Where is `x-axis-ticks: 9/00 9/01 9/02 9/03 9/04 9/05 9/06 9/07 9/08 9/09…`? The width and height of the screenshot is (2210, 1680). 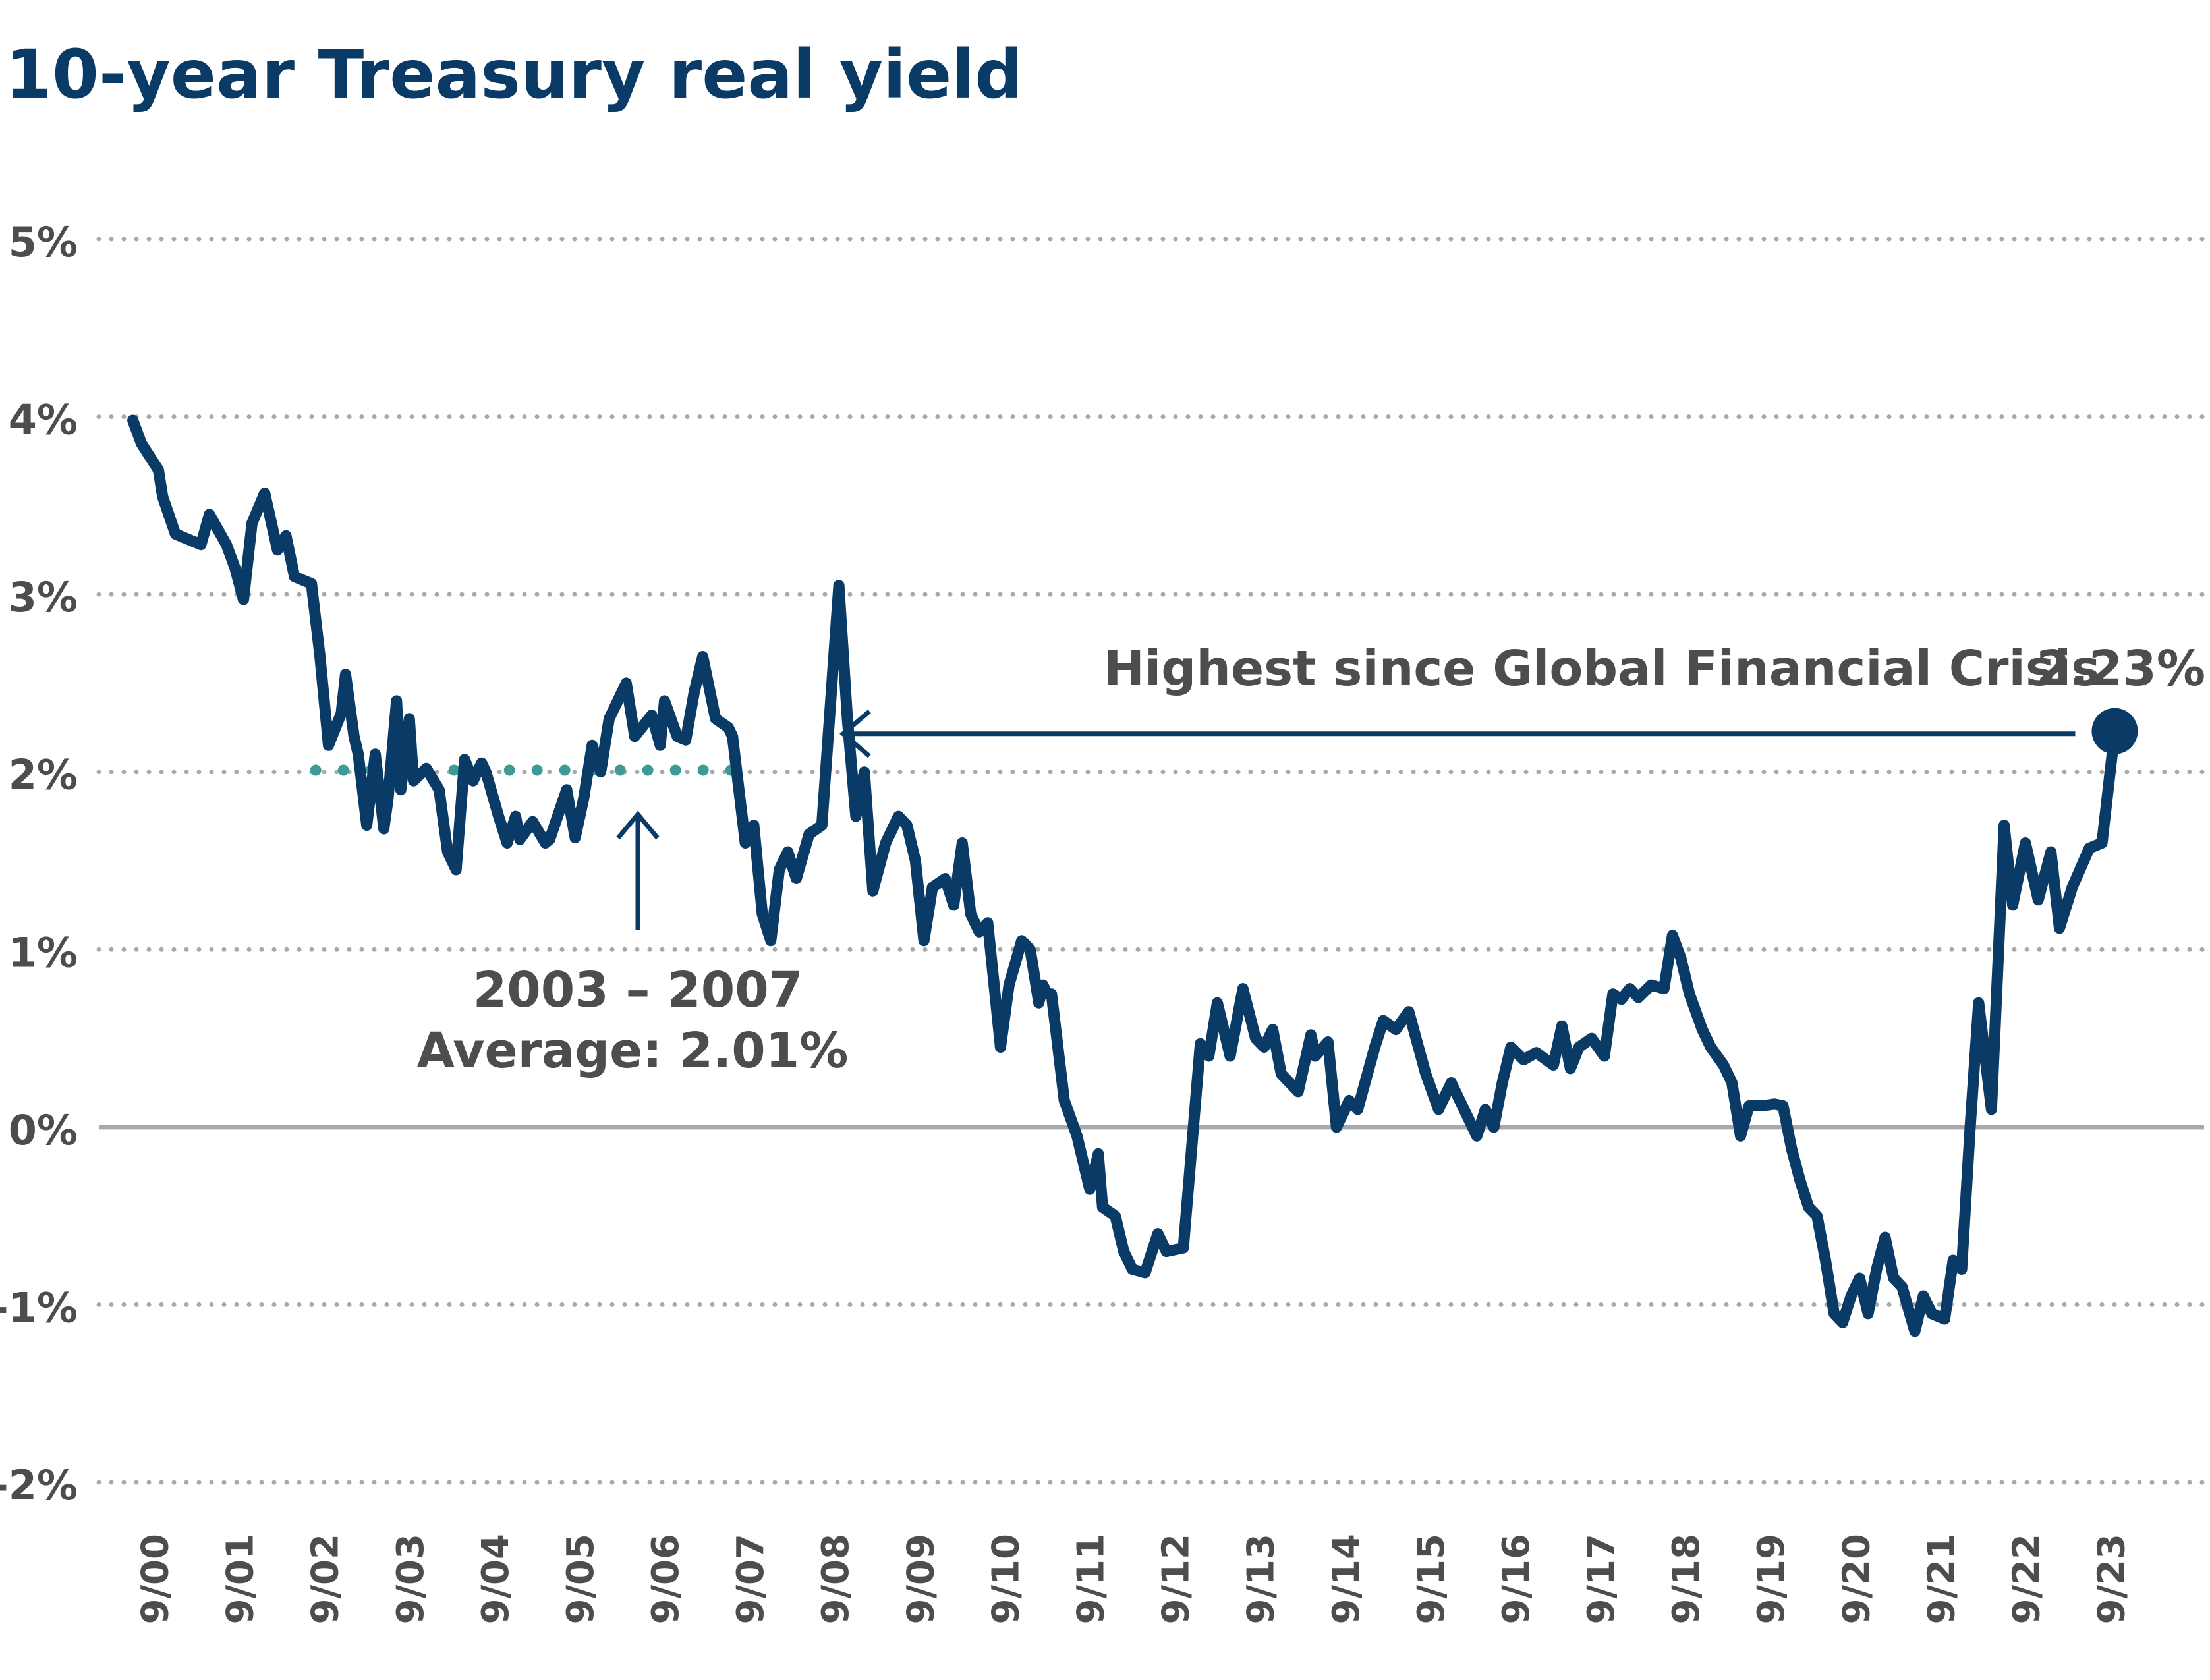
x-axis-ticks: 9/00 9/01 9/02 9/03 9/04 9/05 9/06 9/07 9/08 9/09… is located at coordinates (1133, 1579).